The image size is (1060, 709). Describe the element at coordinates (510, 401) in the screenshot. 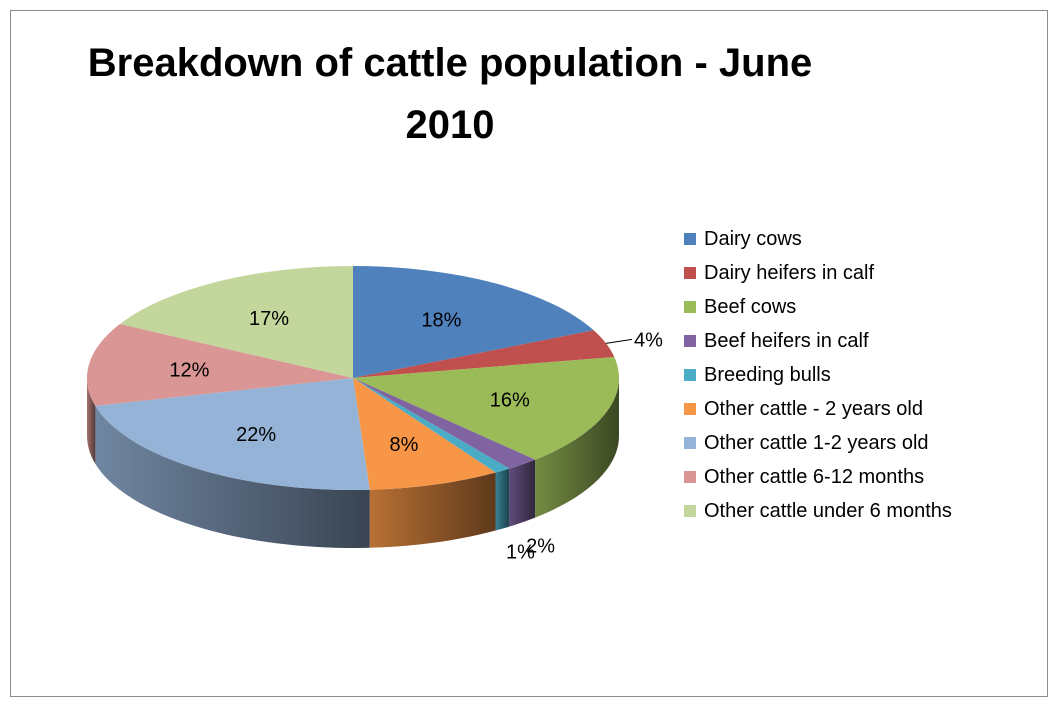

I see `data-label-beef-cows: 16%` at that location.